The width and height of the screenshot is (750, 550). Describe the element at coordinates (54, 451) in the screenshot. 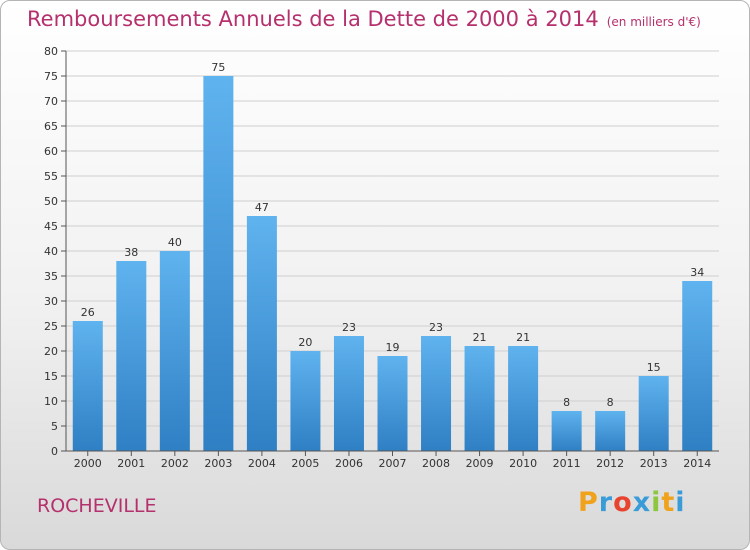

I see `y-tick-label: 0` at that location.